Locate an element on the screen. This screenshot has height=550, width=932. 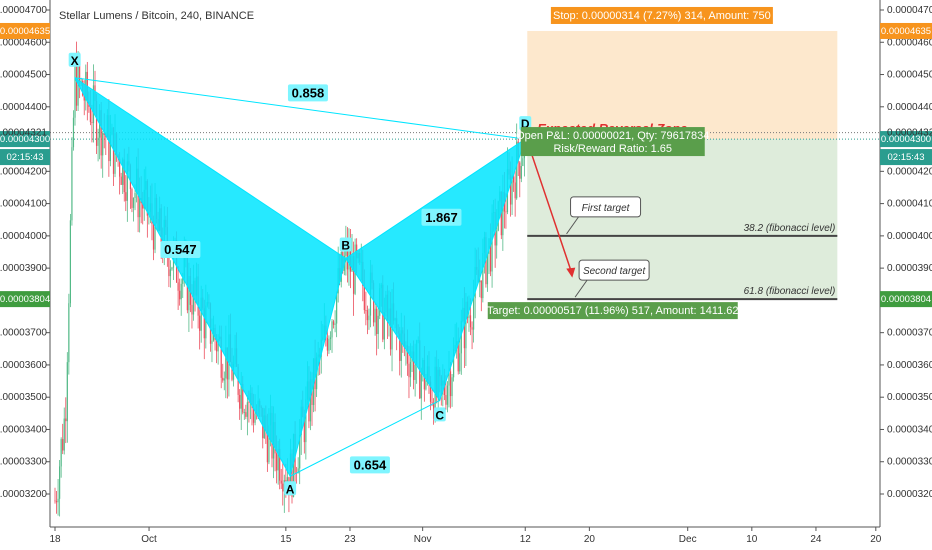
ratio-label: 0.547 is located at coordinates (180, 249).